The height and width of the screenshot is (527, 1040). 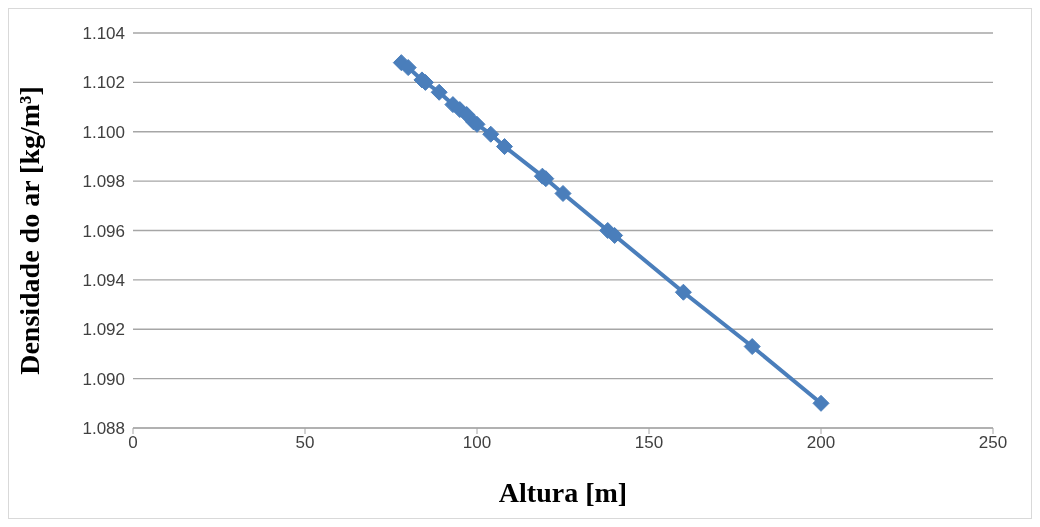 What do you see at coordinates (103, 83) in the screenshot?
I see `y-tick-label: 1.102` at bounding box center [103, 83].